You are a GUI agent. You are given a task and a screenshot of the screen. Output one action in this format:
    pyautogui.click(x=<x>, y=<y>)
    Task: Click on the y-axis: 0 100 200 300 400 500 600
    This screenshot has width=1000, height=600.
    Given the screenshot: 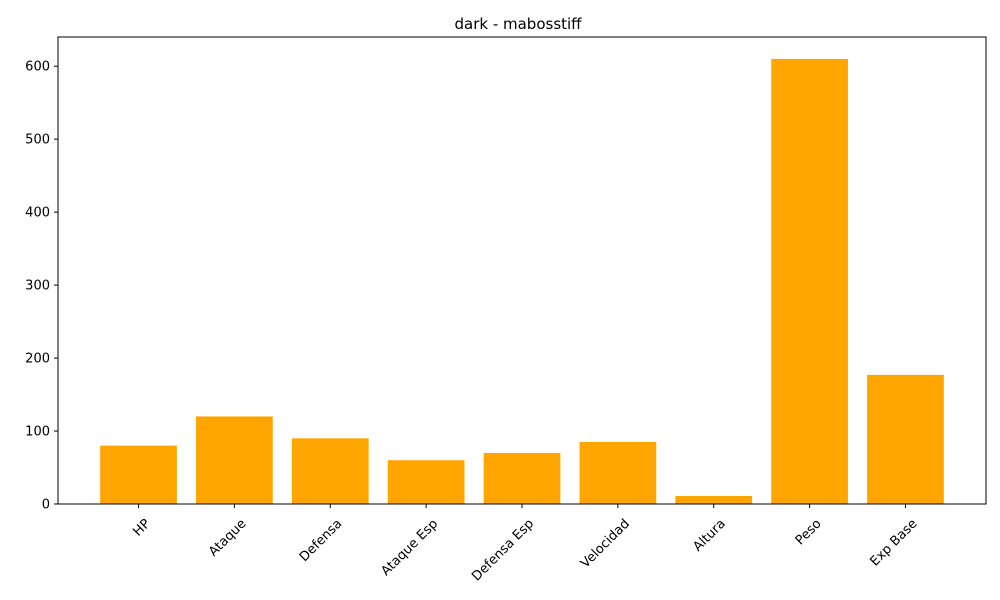 What is the action you would take?
    pyautogui.click(x=41, y=286)
    